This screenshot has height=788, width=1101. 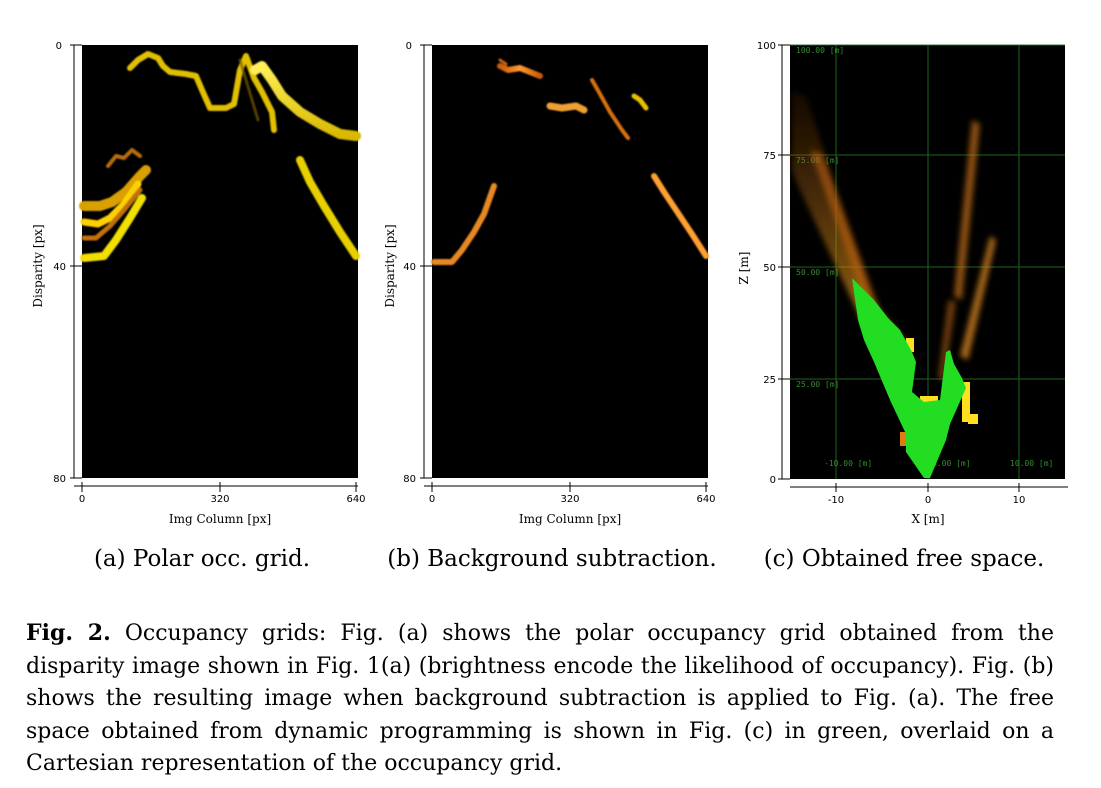 What do you see at coordinates (769, 268) in the screenshot?
I see `panel-c-ytick-50: 50` at bounding box center [769, 268].